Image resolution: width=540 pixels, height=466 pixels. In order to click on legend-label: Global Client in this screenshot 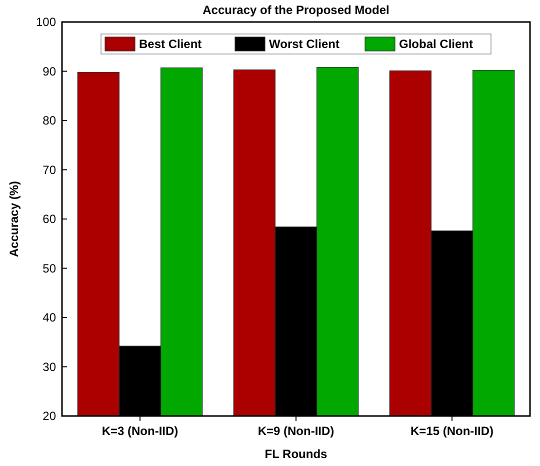, I will do `click(436, 44)`.